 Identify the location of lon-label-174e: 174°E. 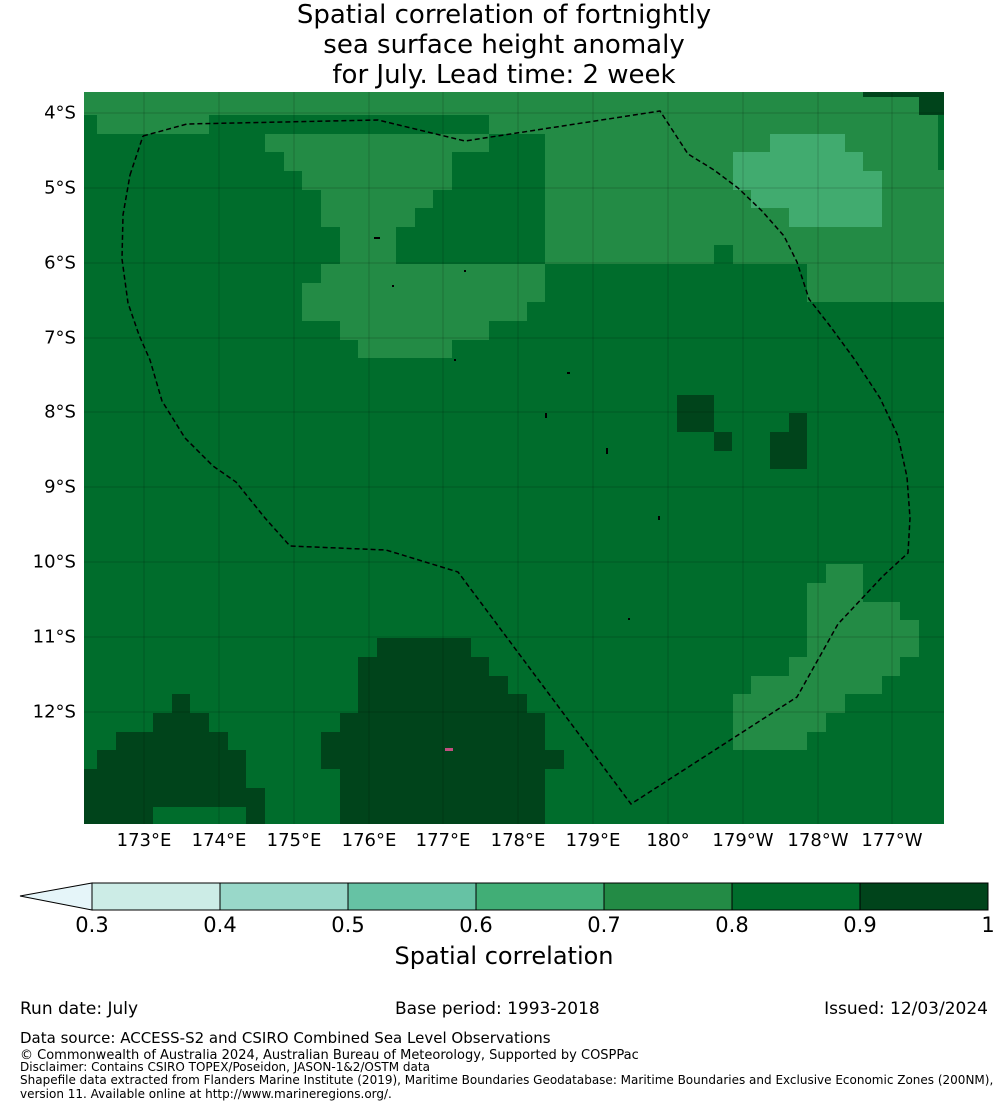
(219, 840).